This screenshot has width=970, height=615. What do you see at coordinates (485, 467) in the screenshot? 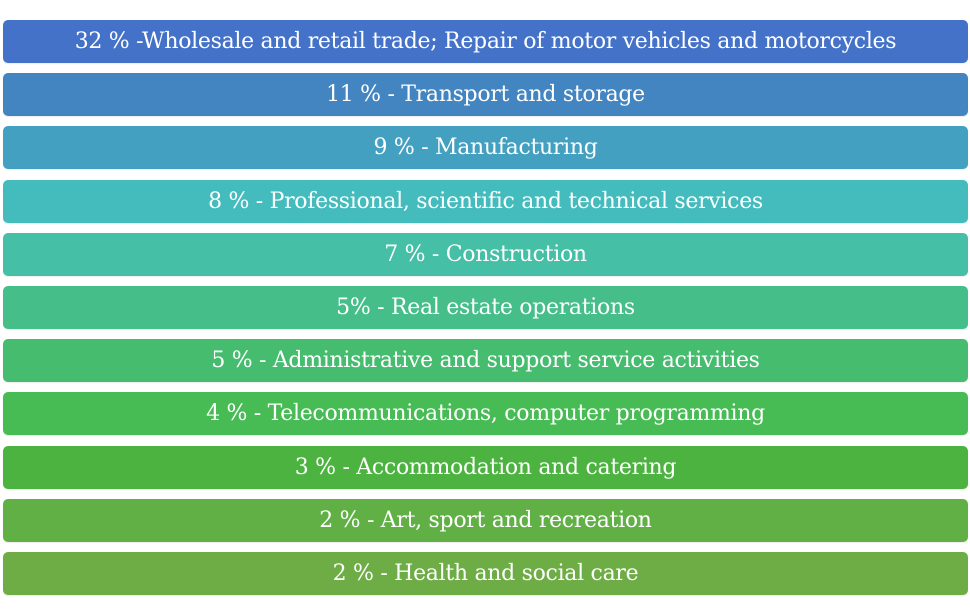
I see `list-item: 3 % - Accommodation and catering` at bounding box center [485, 467].